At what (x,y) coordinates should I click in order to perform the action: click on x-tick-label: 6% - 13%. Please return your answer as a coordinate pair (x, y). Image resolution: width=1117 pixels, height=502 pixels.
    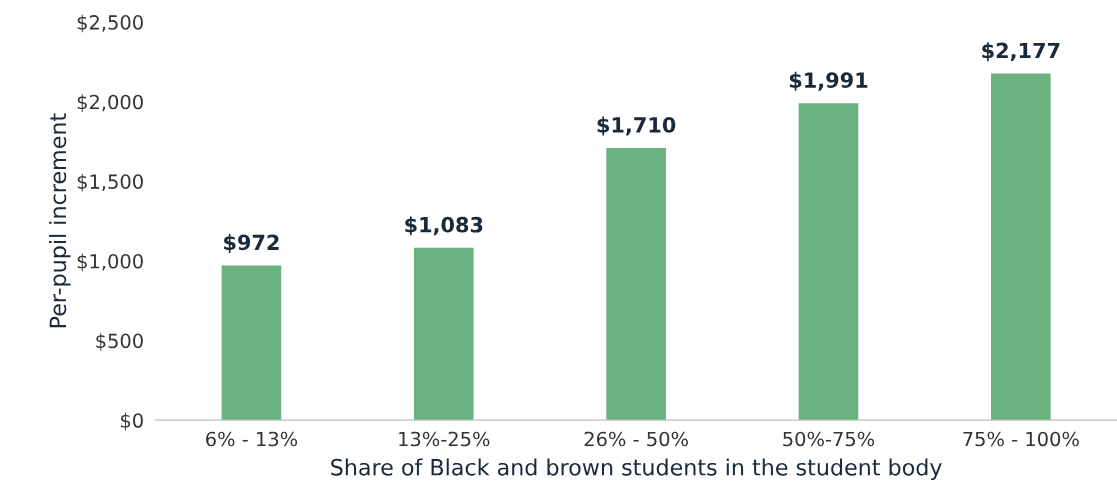
    Looking at the image, I should click on (252, 439).